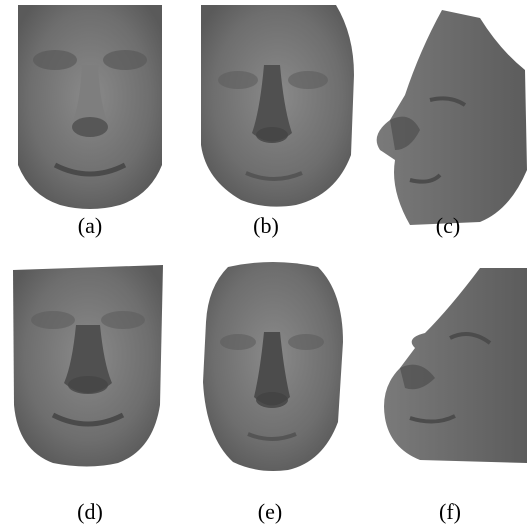 The image size is (527, 528). Describe the element at coordinates (90, 511) in the screenshot. I see `caption-d: (d)` at that location.